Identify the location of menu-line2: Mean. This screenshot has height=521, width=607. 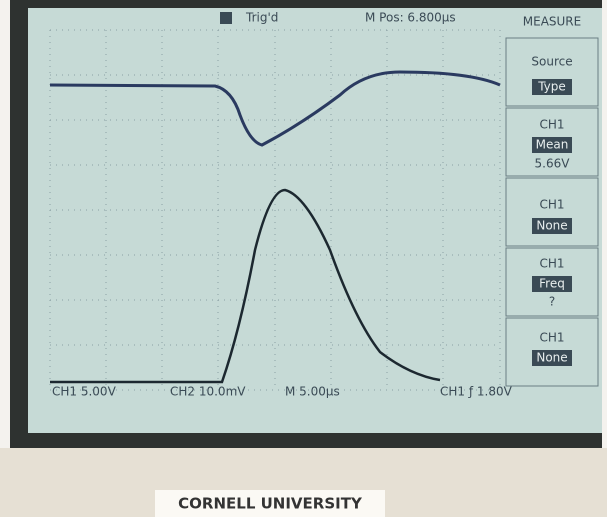
(552, 145).